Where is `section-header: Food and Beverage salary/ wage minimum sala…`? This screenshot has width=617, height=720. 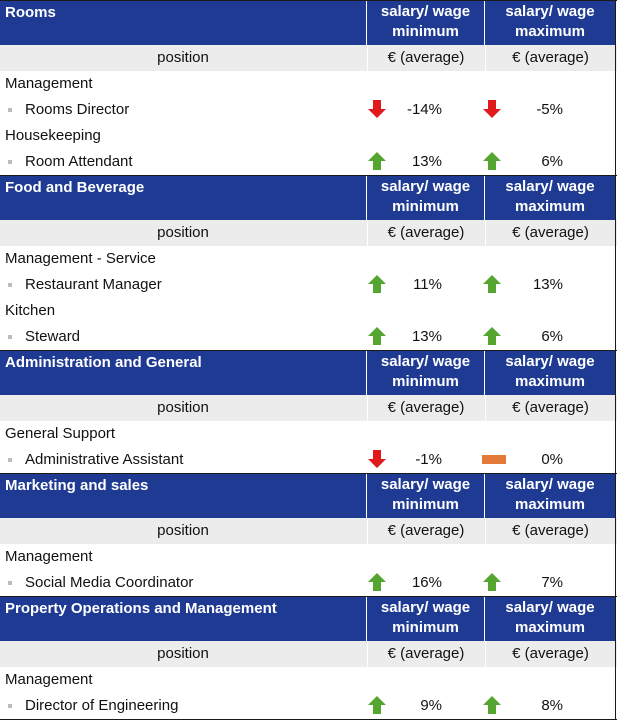 section-header: Food and Beverage salary/ wage minimum sala… is located at coordinates (308, 197).